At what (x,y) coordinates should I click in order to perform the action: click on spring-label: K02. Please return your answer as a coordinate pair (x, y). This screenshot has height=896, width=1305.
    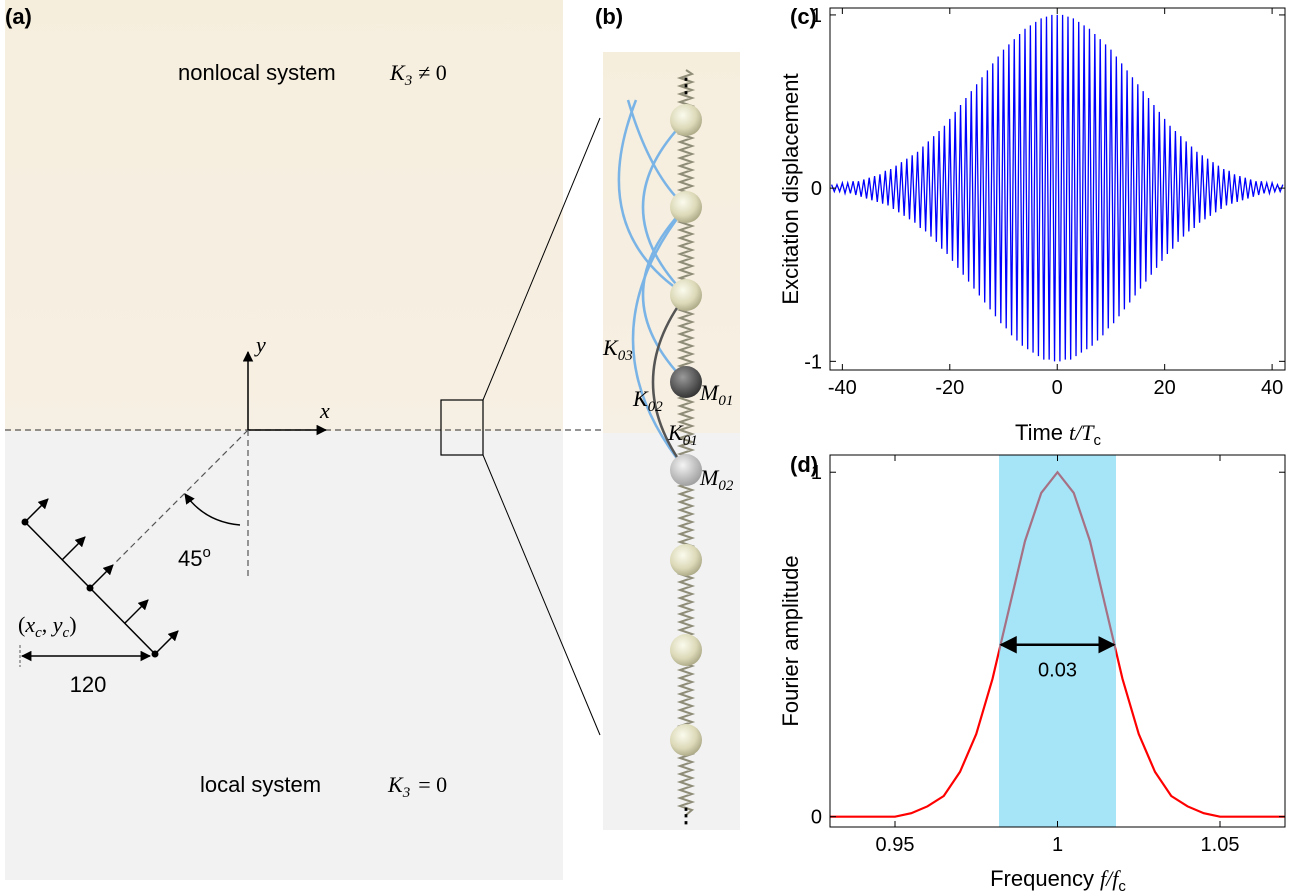
    Looking at the image, I should click on (647, 400).